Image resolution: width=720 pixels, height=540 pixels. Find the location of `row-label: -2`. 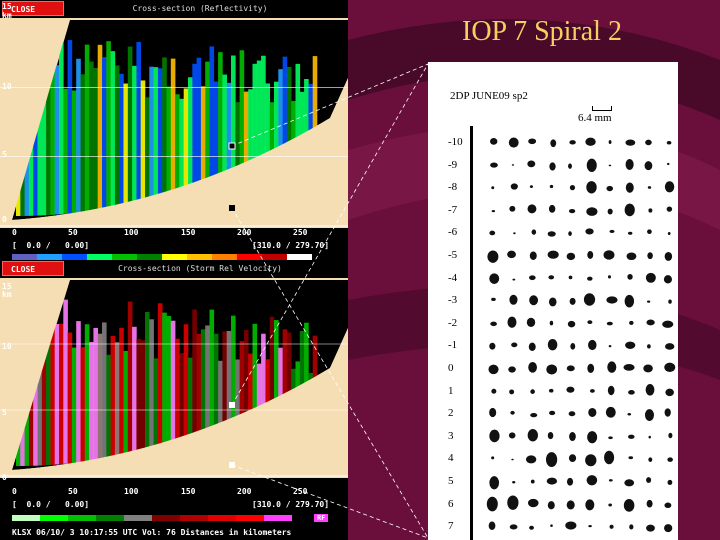

row-label: -2 is located at coordinates (453, 322).